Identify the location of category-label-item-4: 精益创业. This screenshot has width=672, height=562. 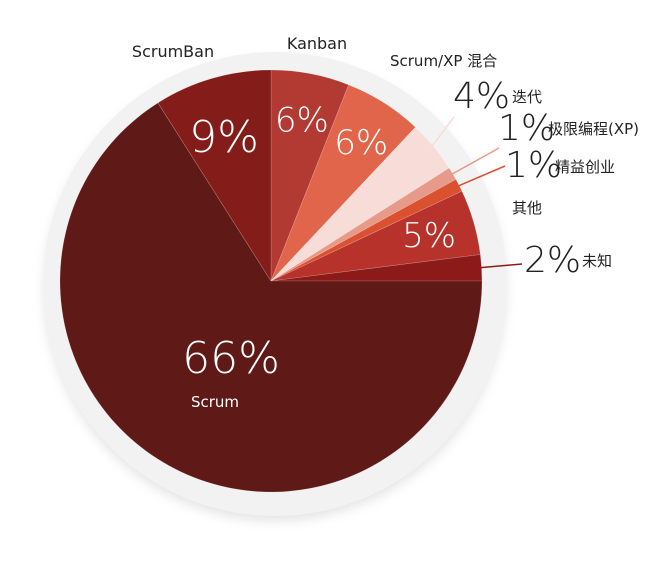
(585, 167).